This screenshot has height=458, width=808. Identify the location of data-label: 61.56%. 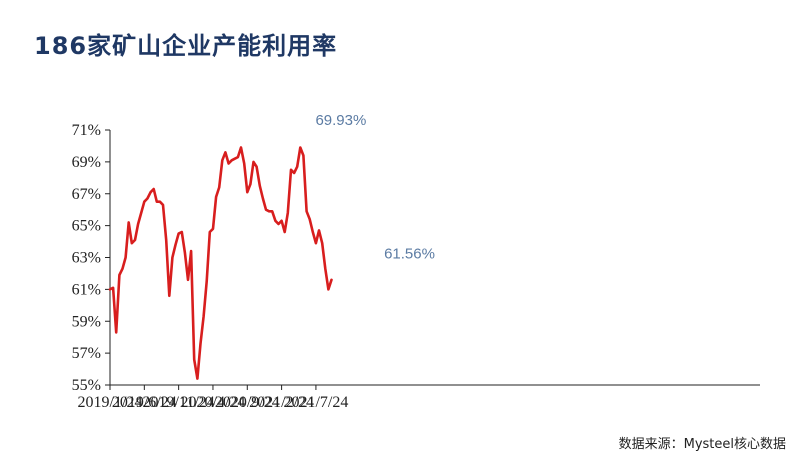
(409, 253).